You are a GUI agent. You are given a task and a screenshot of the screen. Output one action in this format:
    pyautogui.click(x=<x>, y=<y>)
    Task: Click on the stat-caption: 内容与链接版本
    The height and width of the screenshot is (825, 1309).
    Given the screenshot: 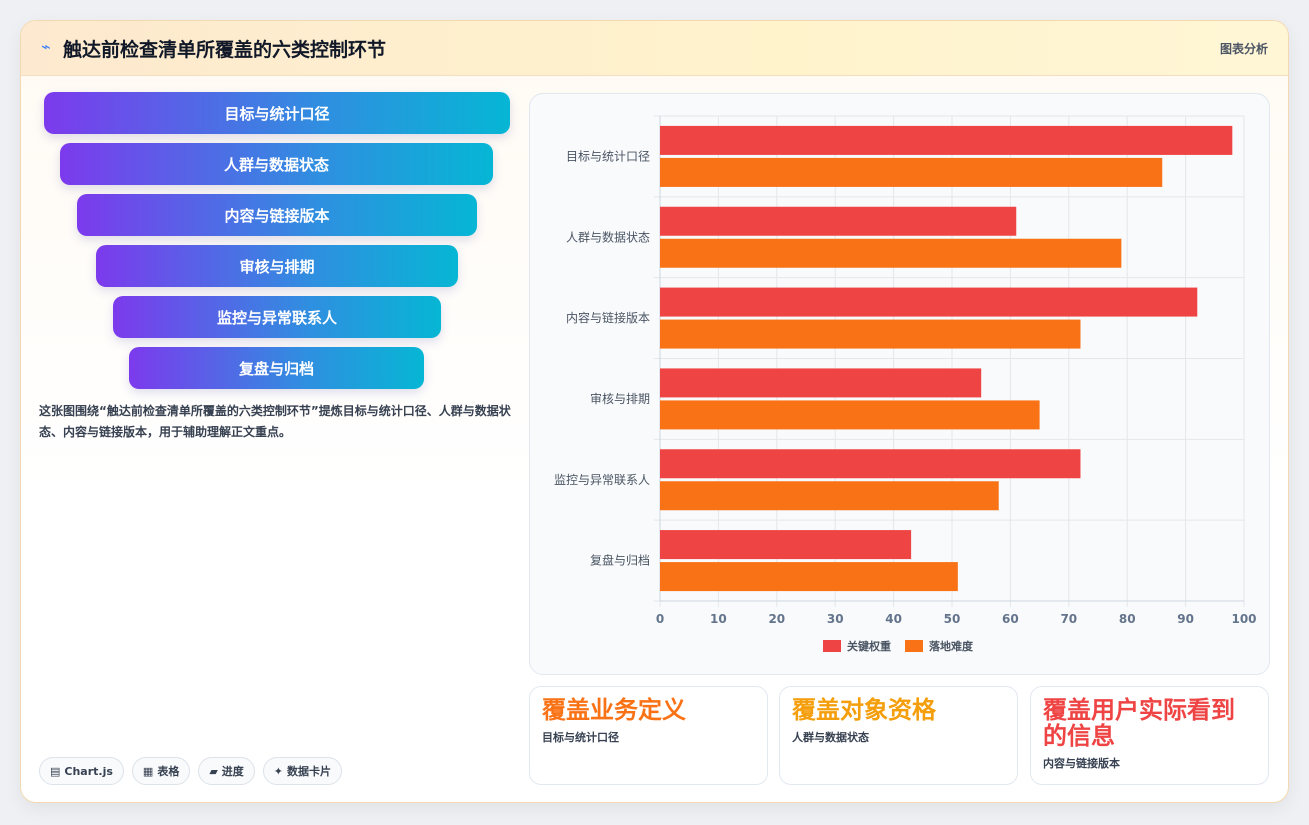 What is the action you would take?
    pyautogui.click(x=1081, y=763)
    